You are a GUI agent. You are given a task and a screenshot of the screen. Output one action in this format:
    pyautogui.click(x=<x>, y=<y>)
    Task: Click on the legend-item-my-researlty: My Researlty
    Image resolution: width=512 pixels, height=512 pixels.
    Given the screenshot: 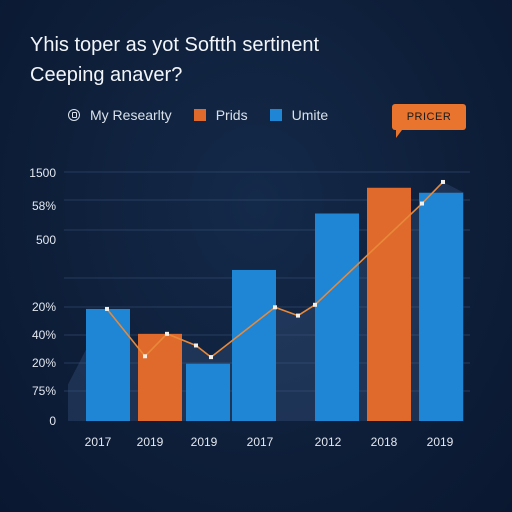 What is the action you would take?
    pyautogui.click(x=120, y=115)
    